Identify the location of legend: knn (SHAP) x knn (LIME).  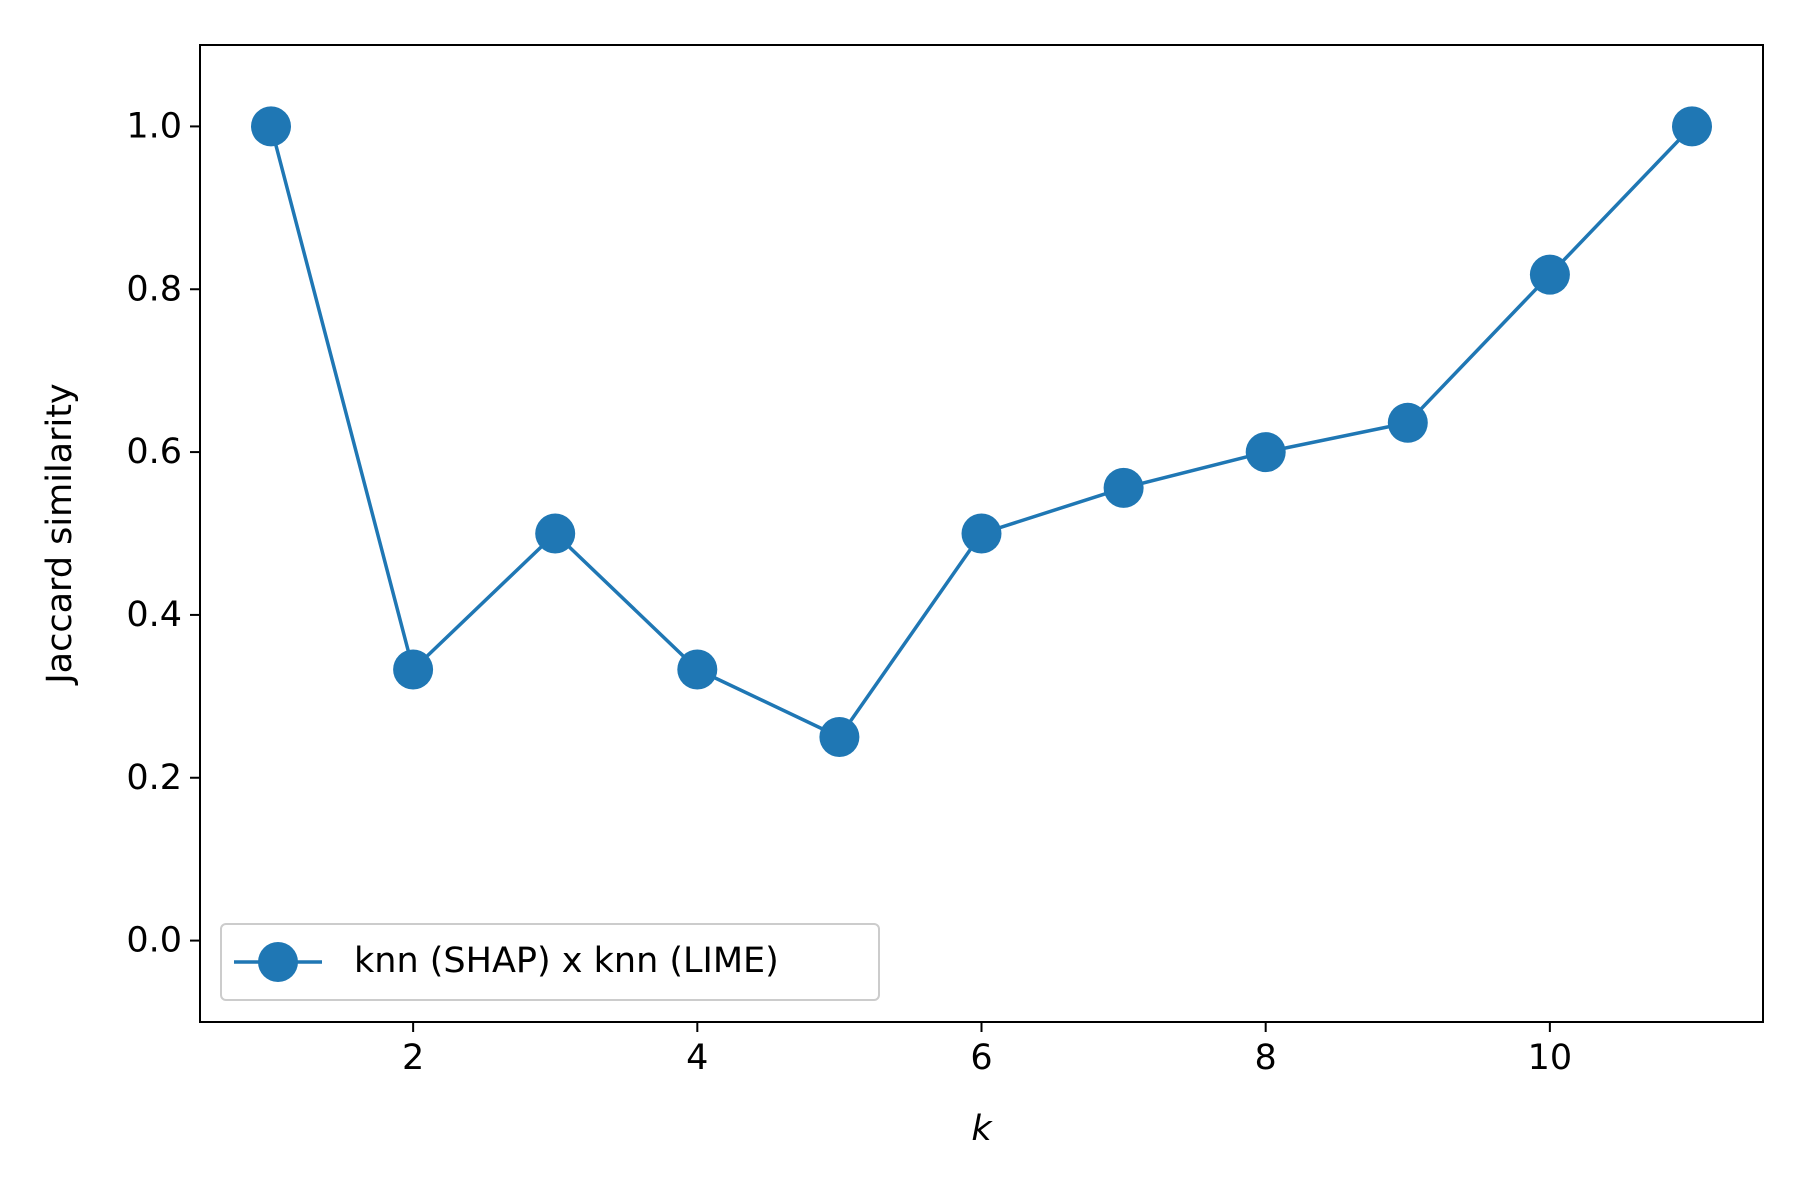
(550, 962).